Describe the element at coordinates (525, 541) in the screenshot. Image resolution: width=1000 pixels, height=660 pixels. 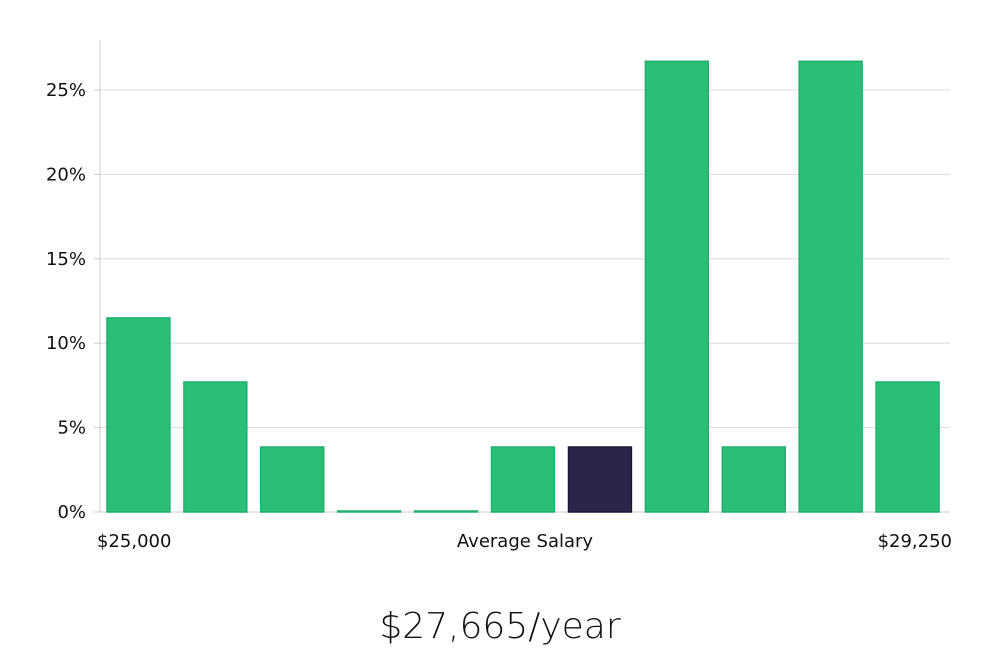
I see `x-axis-label: Average Salary` at that location.